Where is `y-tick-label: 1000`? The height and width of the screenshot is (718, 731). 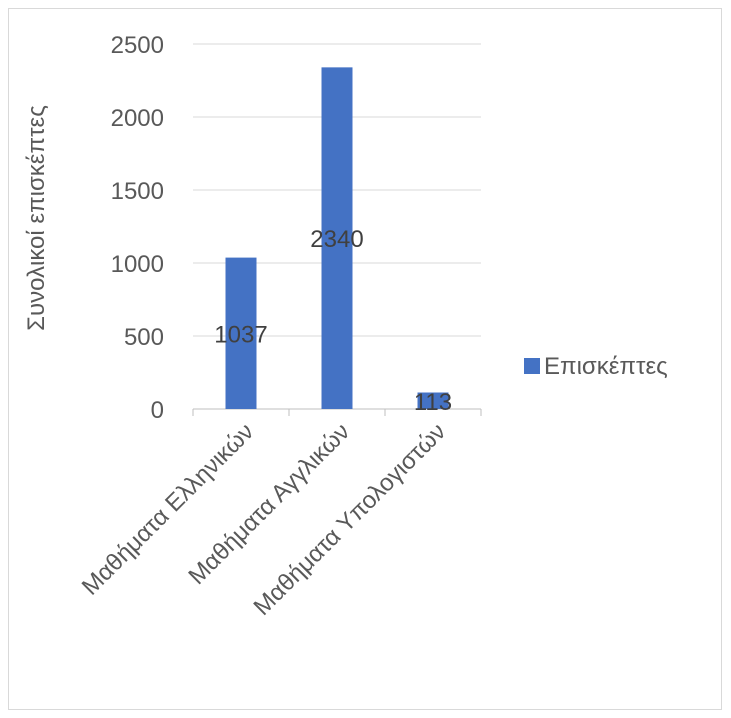 y-tick-label: 1000 is located at coordinates (137, 264).